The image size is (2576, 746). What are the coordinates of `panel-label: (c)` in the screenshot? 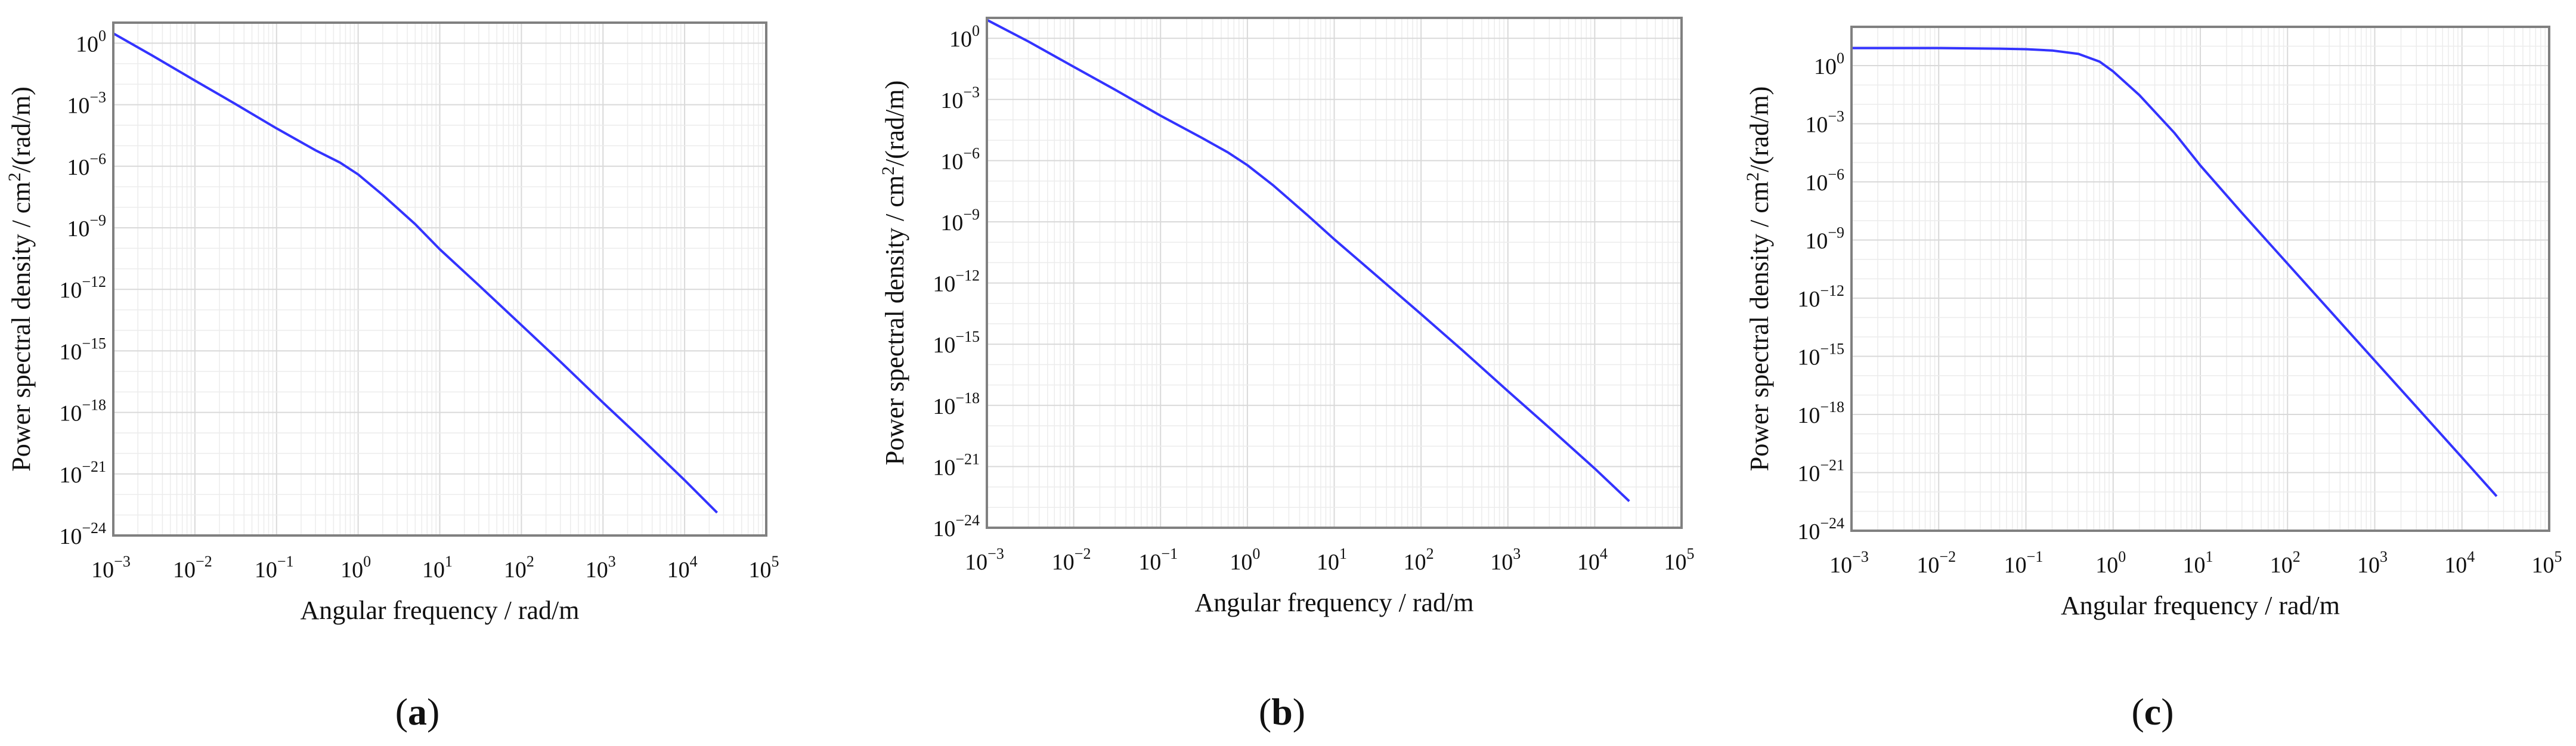 It's located at (2153, 712).